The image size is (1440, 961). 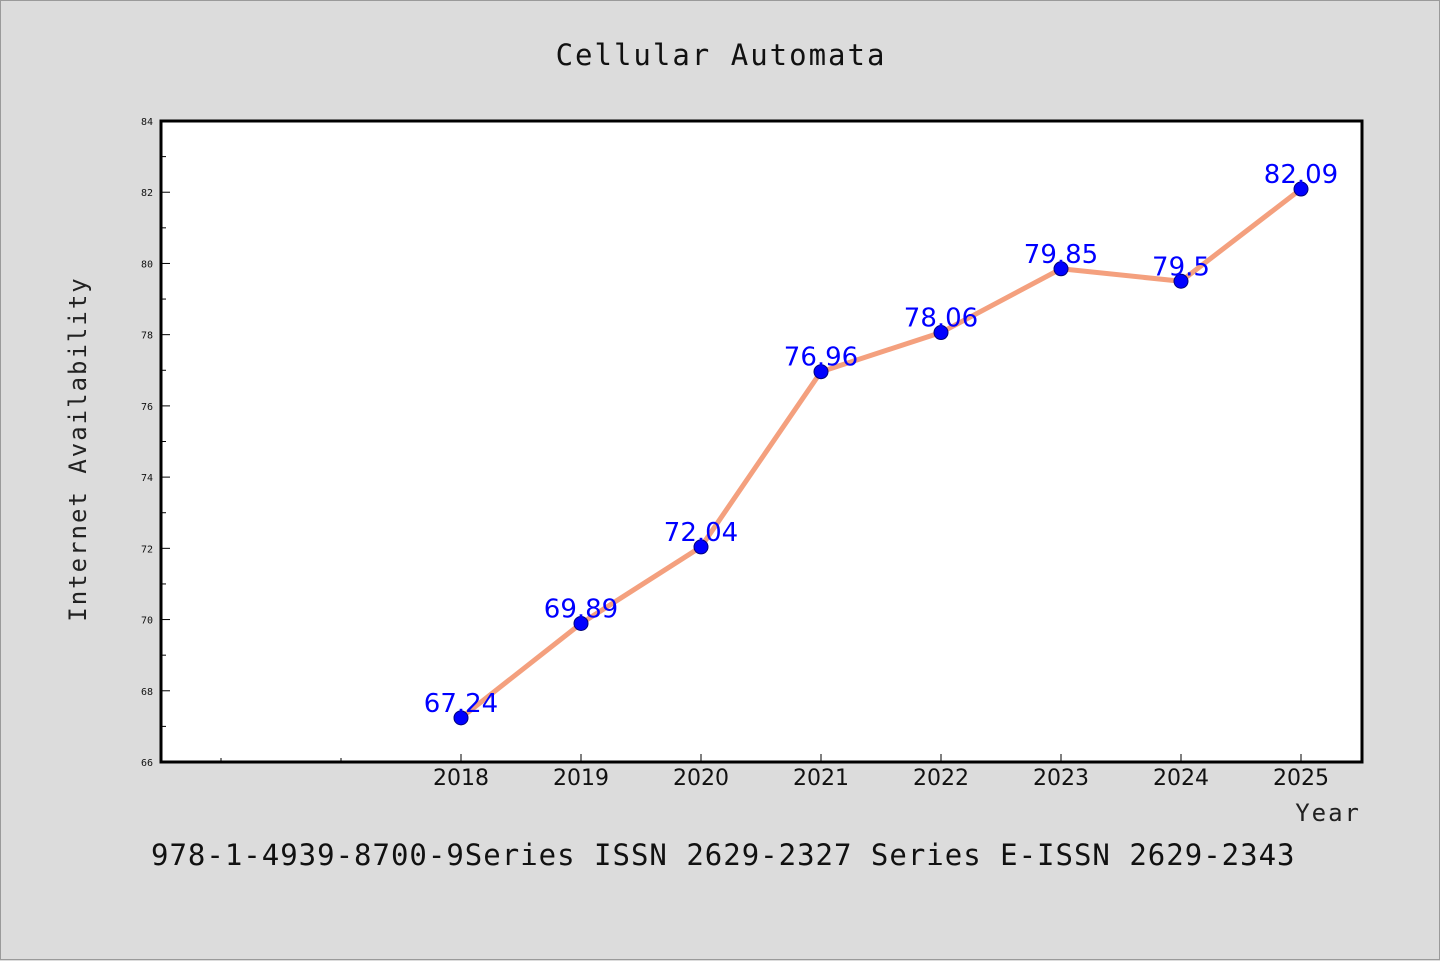 I want to click on y-tick-label: 72, so click(x=147, y=549).